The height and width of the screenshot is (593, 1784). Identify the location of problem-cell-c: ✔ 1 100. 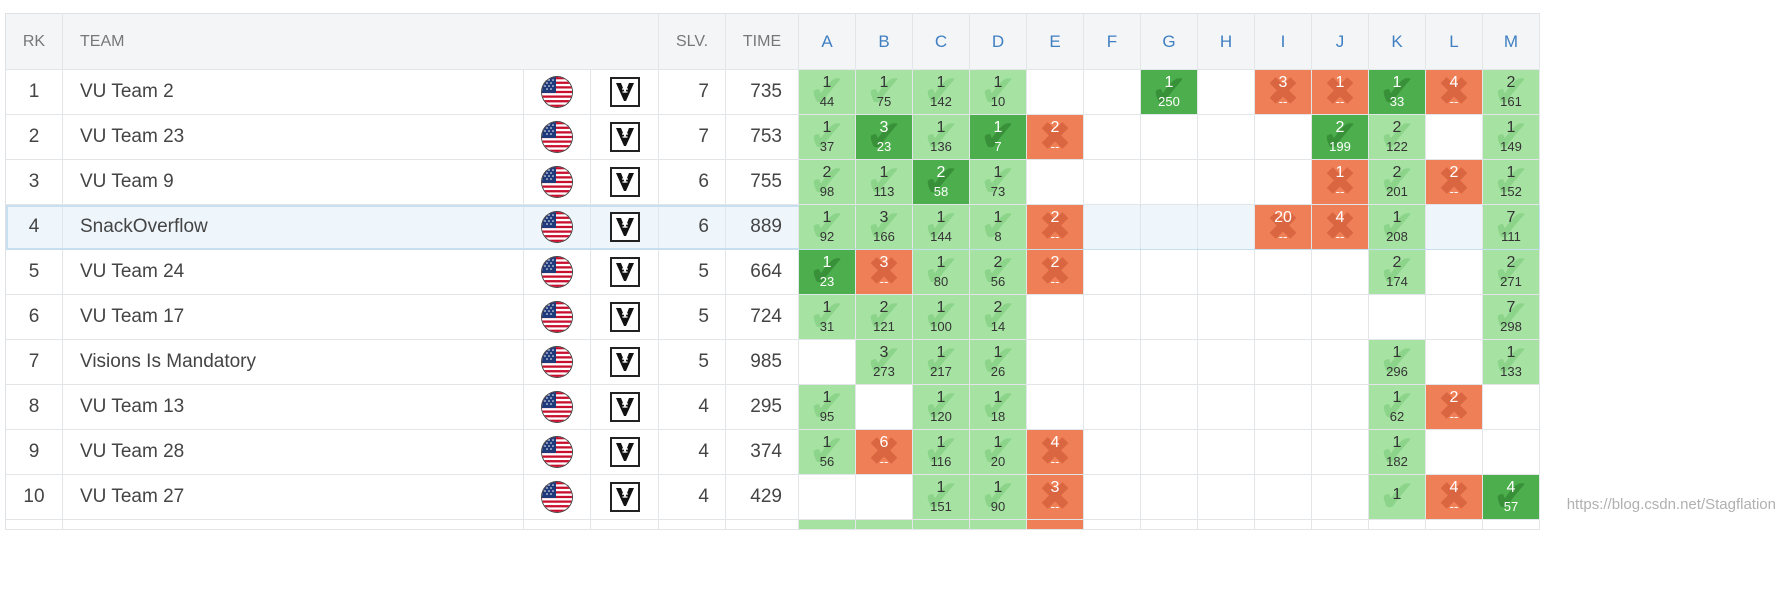
(941, 317).